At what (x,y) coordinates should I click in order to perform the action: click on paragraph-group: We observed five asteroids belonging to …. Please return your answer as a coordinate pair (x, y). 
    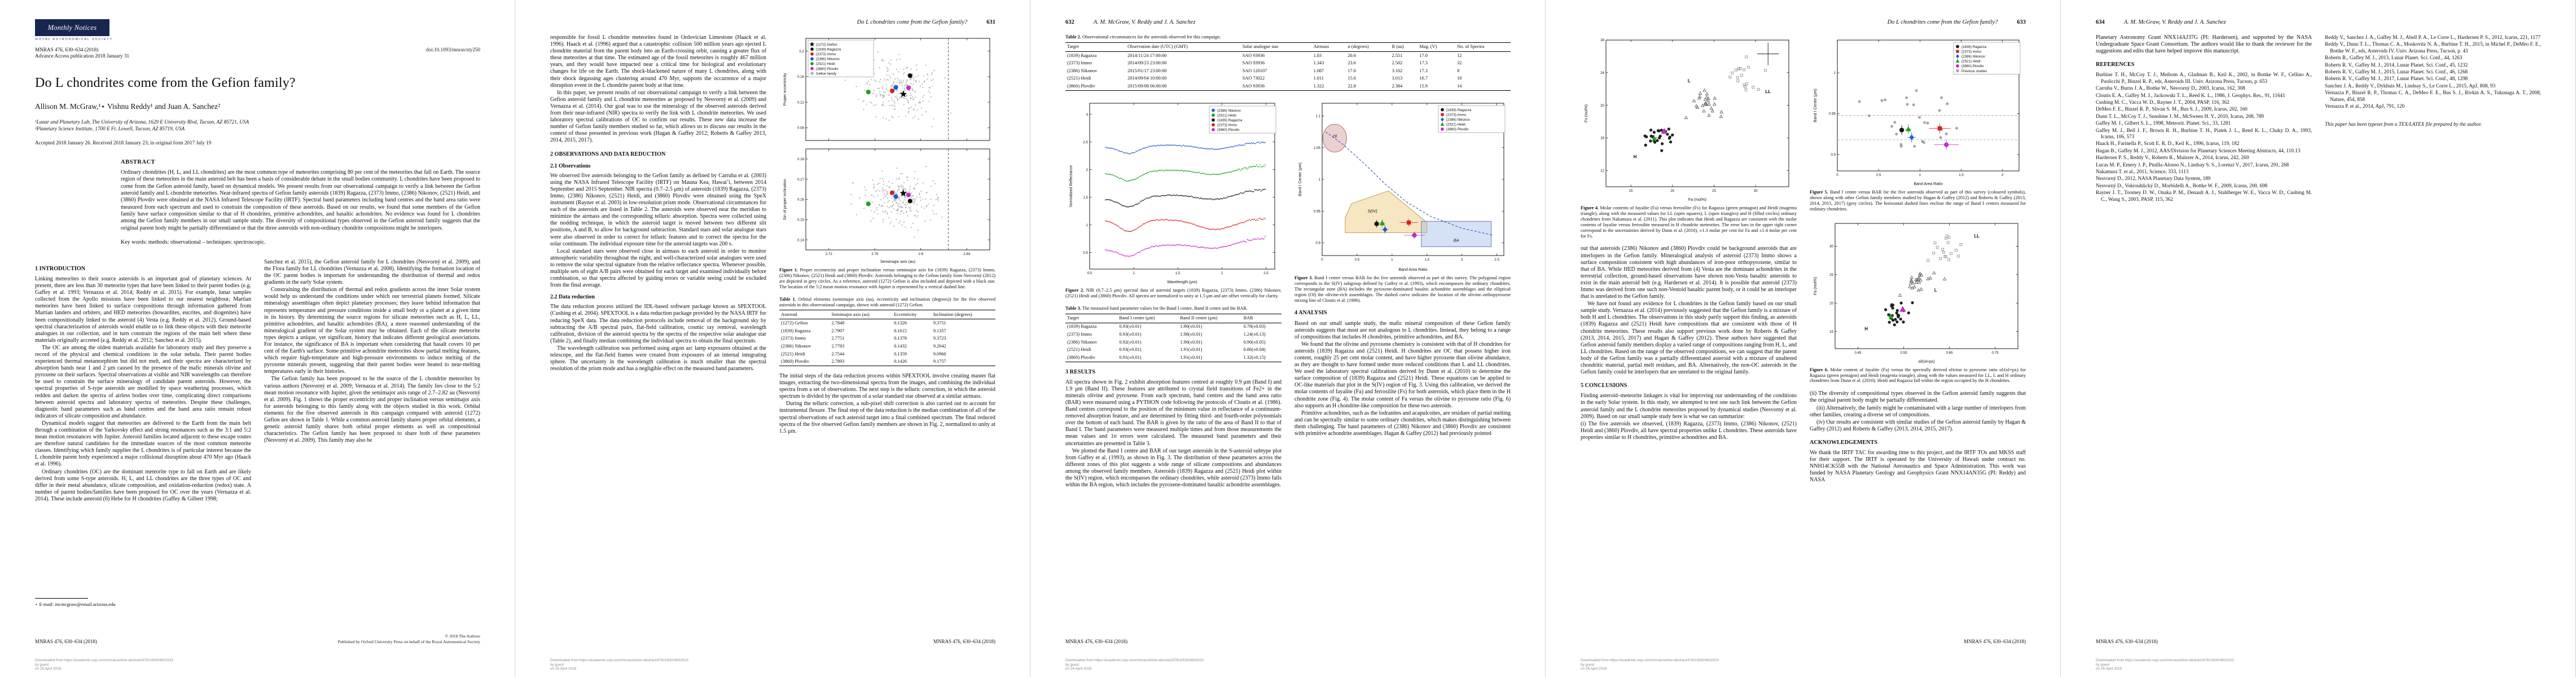
    Looking at the image, I should click on (658, 231).